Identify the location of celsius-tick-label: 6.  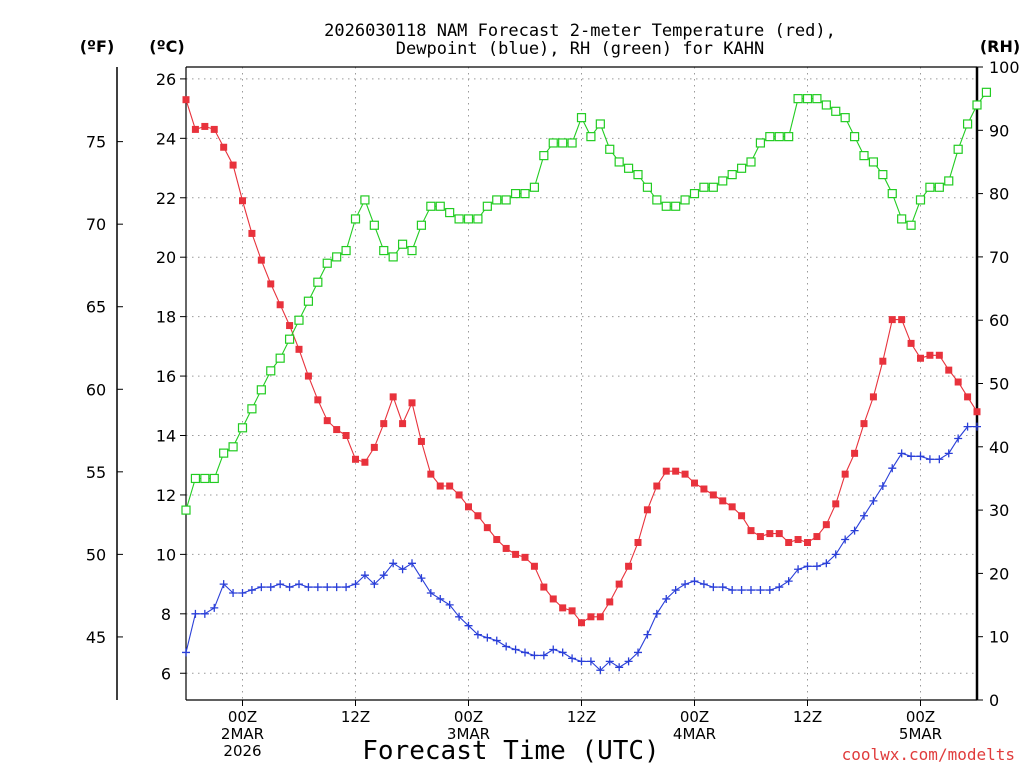
(166, 673).